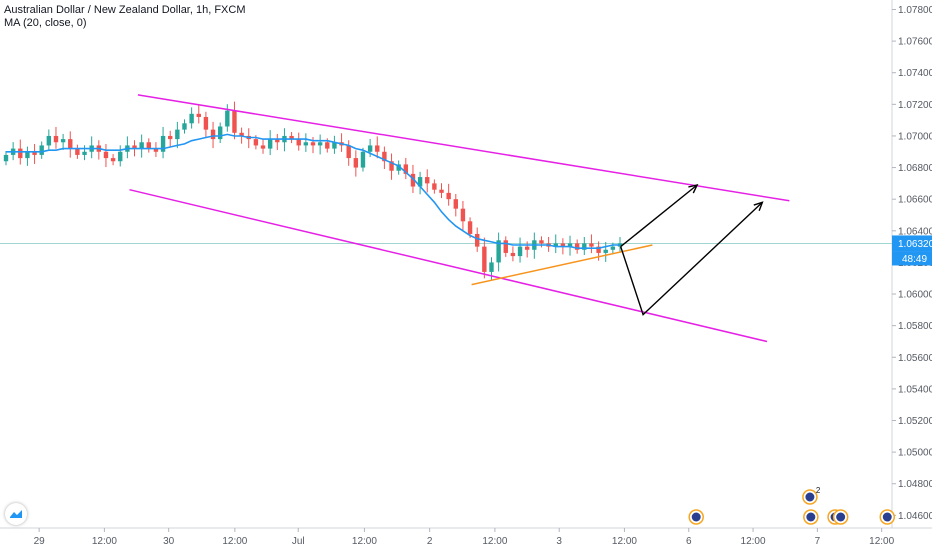  I want to click on countdown-text: 48:49, so click(914, 259).